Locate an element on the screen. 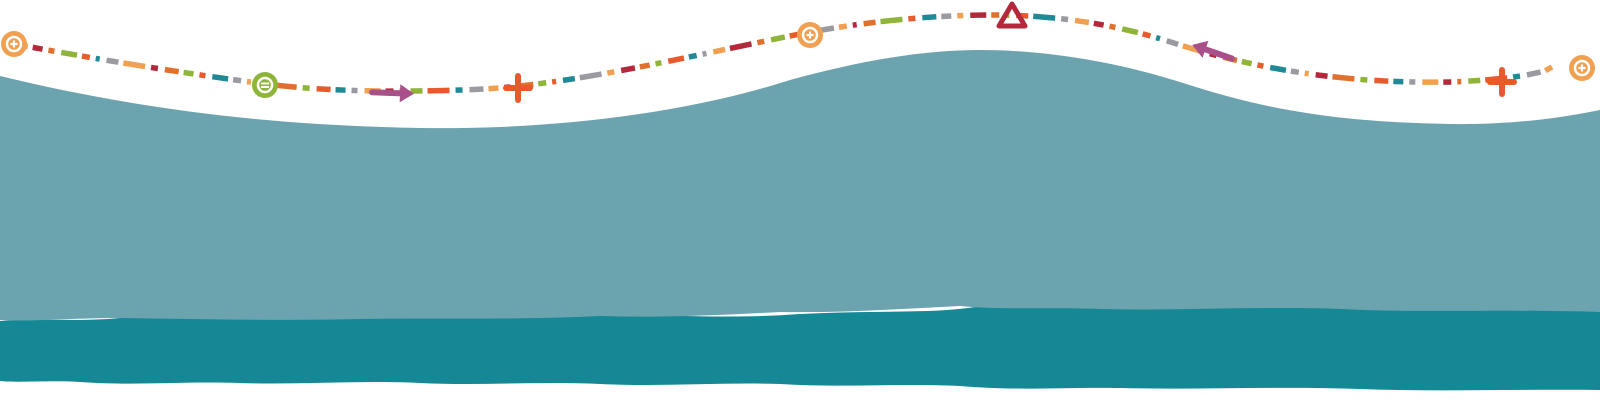  triangle-icon is located at coordinates (1012, 15).